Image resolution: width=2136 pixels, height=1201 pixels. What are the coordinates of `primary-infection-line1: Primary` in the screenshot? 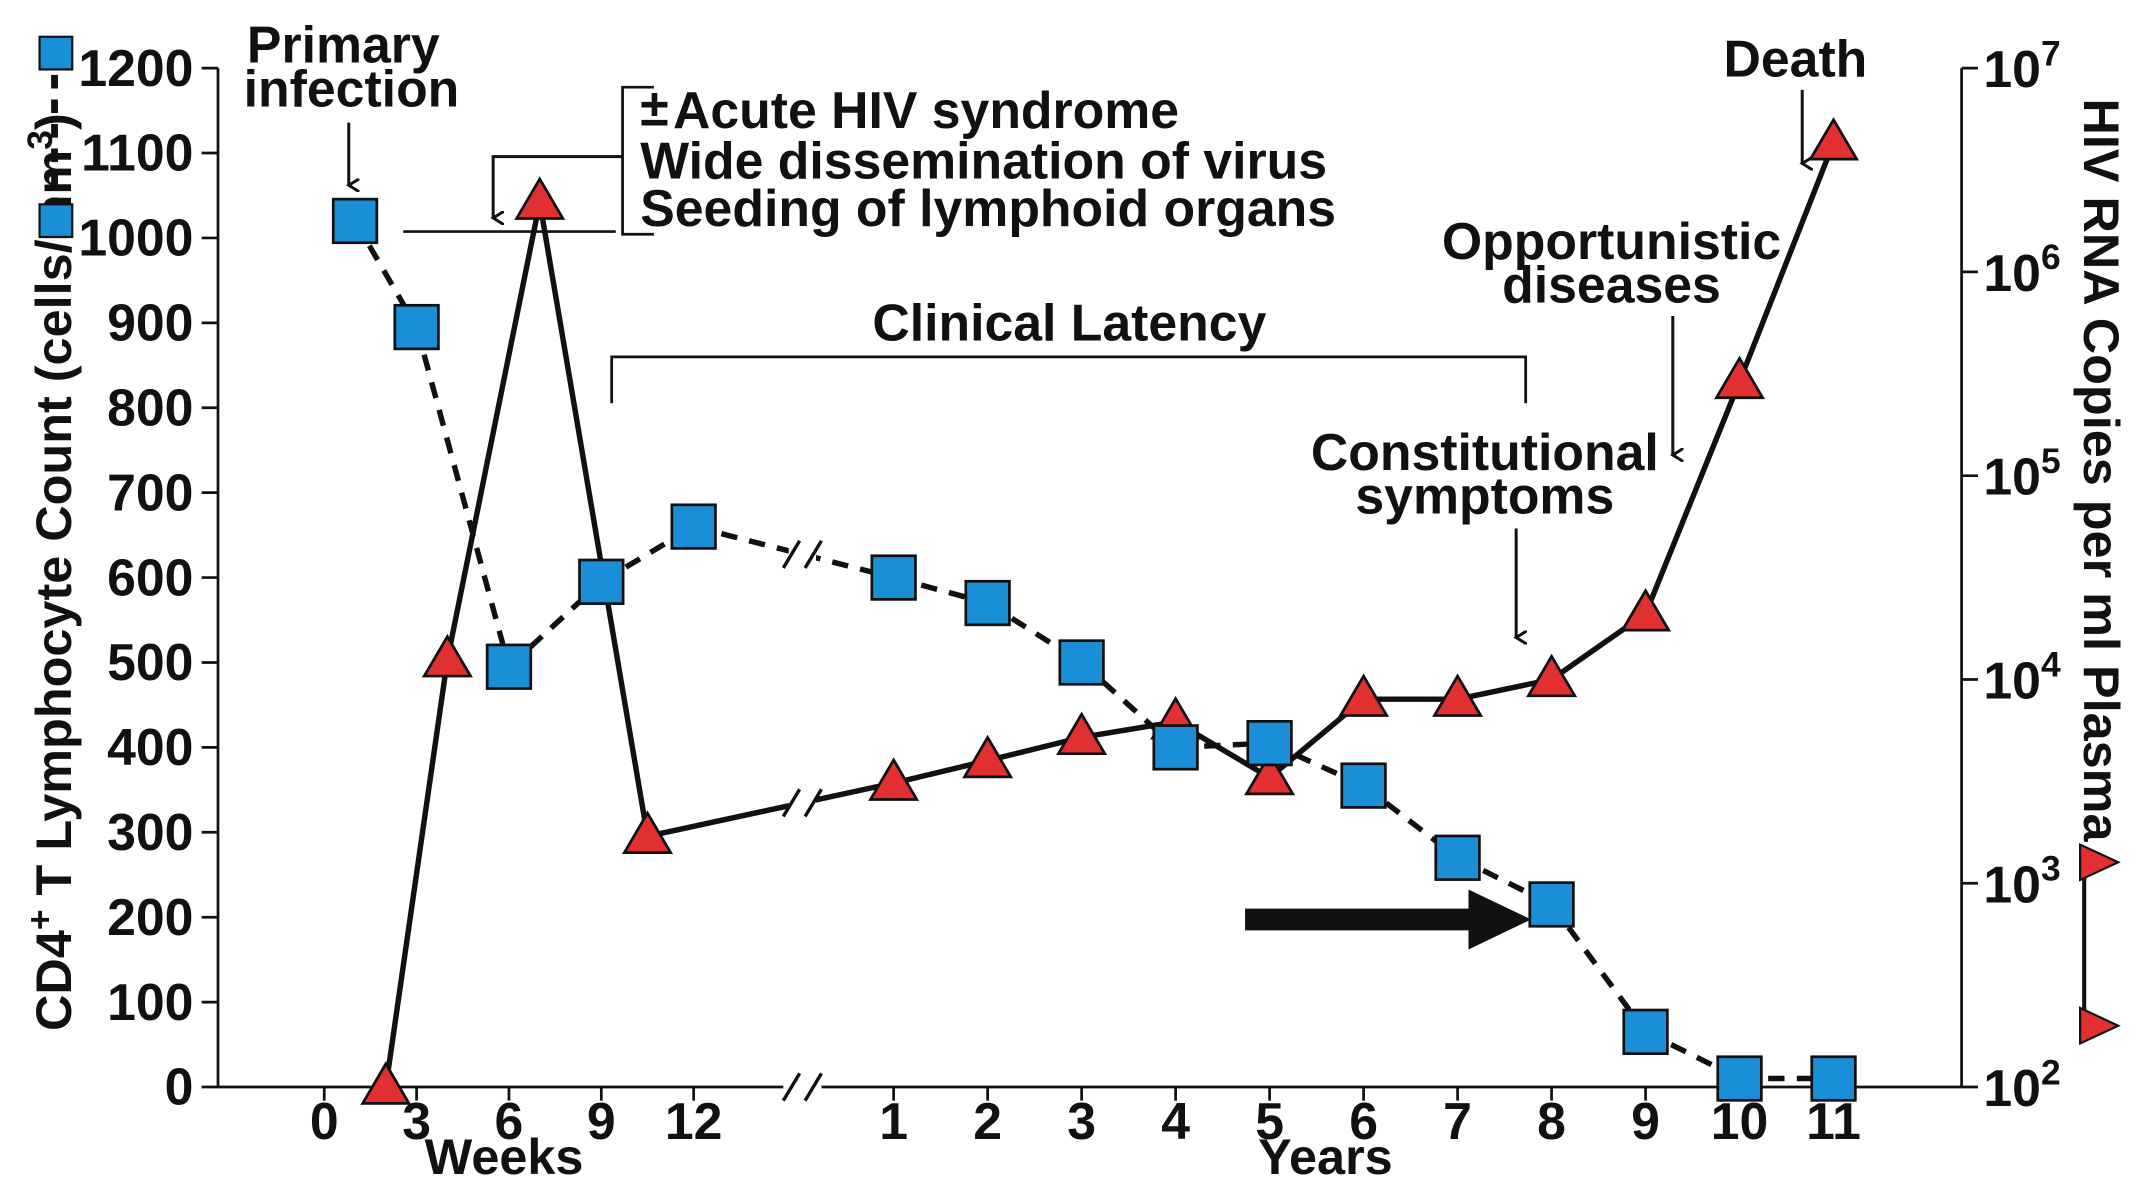 It's located at (343, 45).